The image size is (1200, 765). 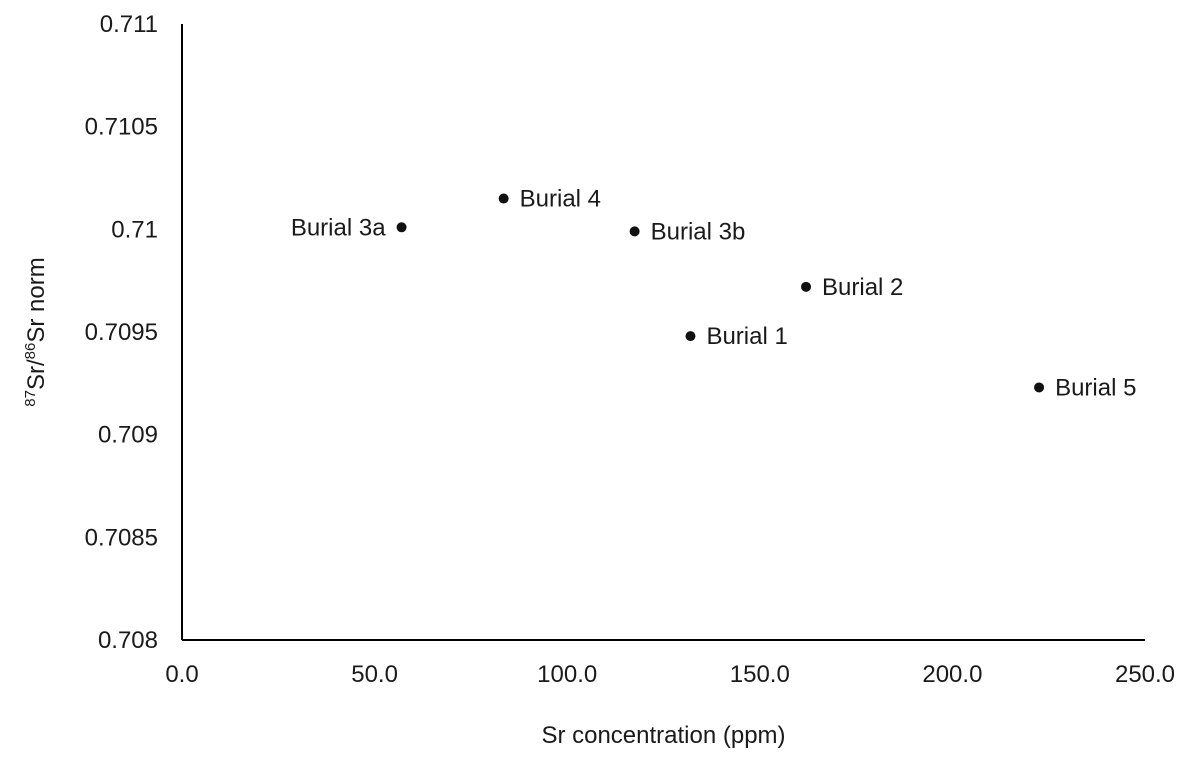 What do you see at coordinates (560, 199) in the screenshot?
I see `data-point-label: Burial 4` at bounding box center [560, 199].